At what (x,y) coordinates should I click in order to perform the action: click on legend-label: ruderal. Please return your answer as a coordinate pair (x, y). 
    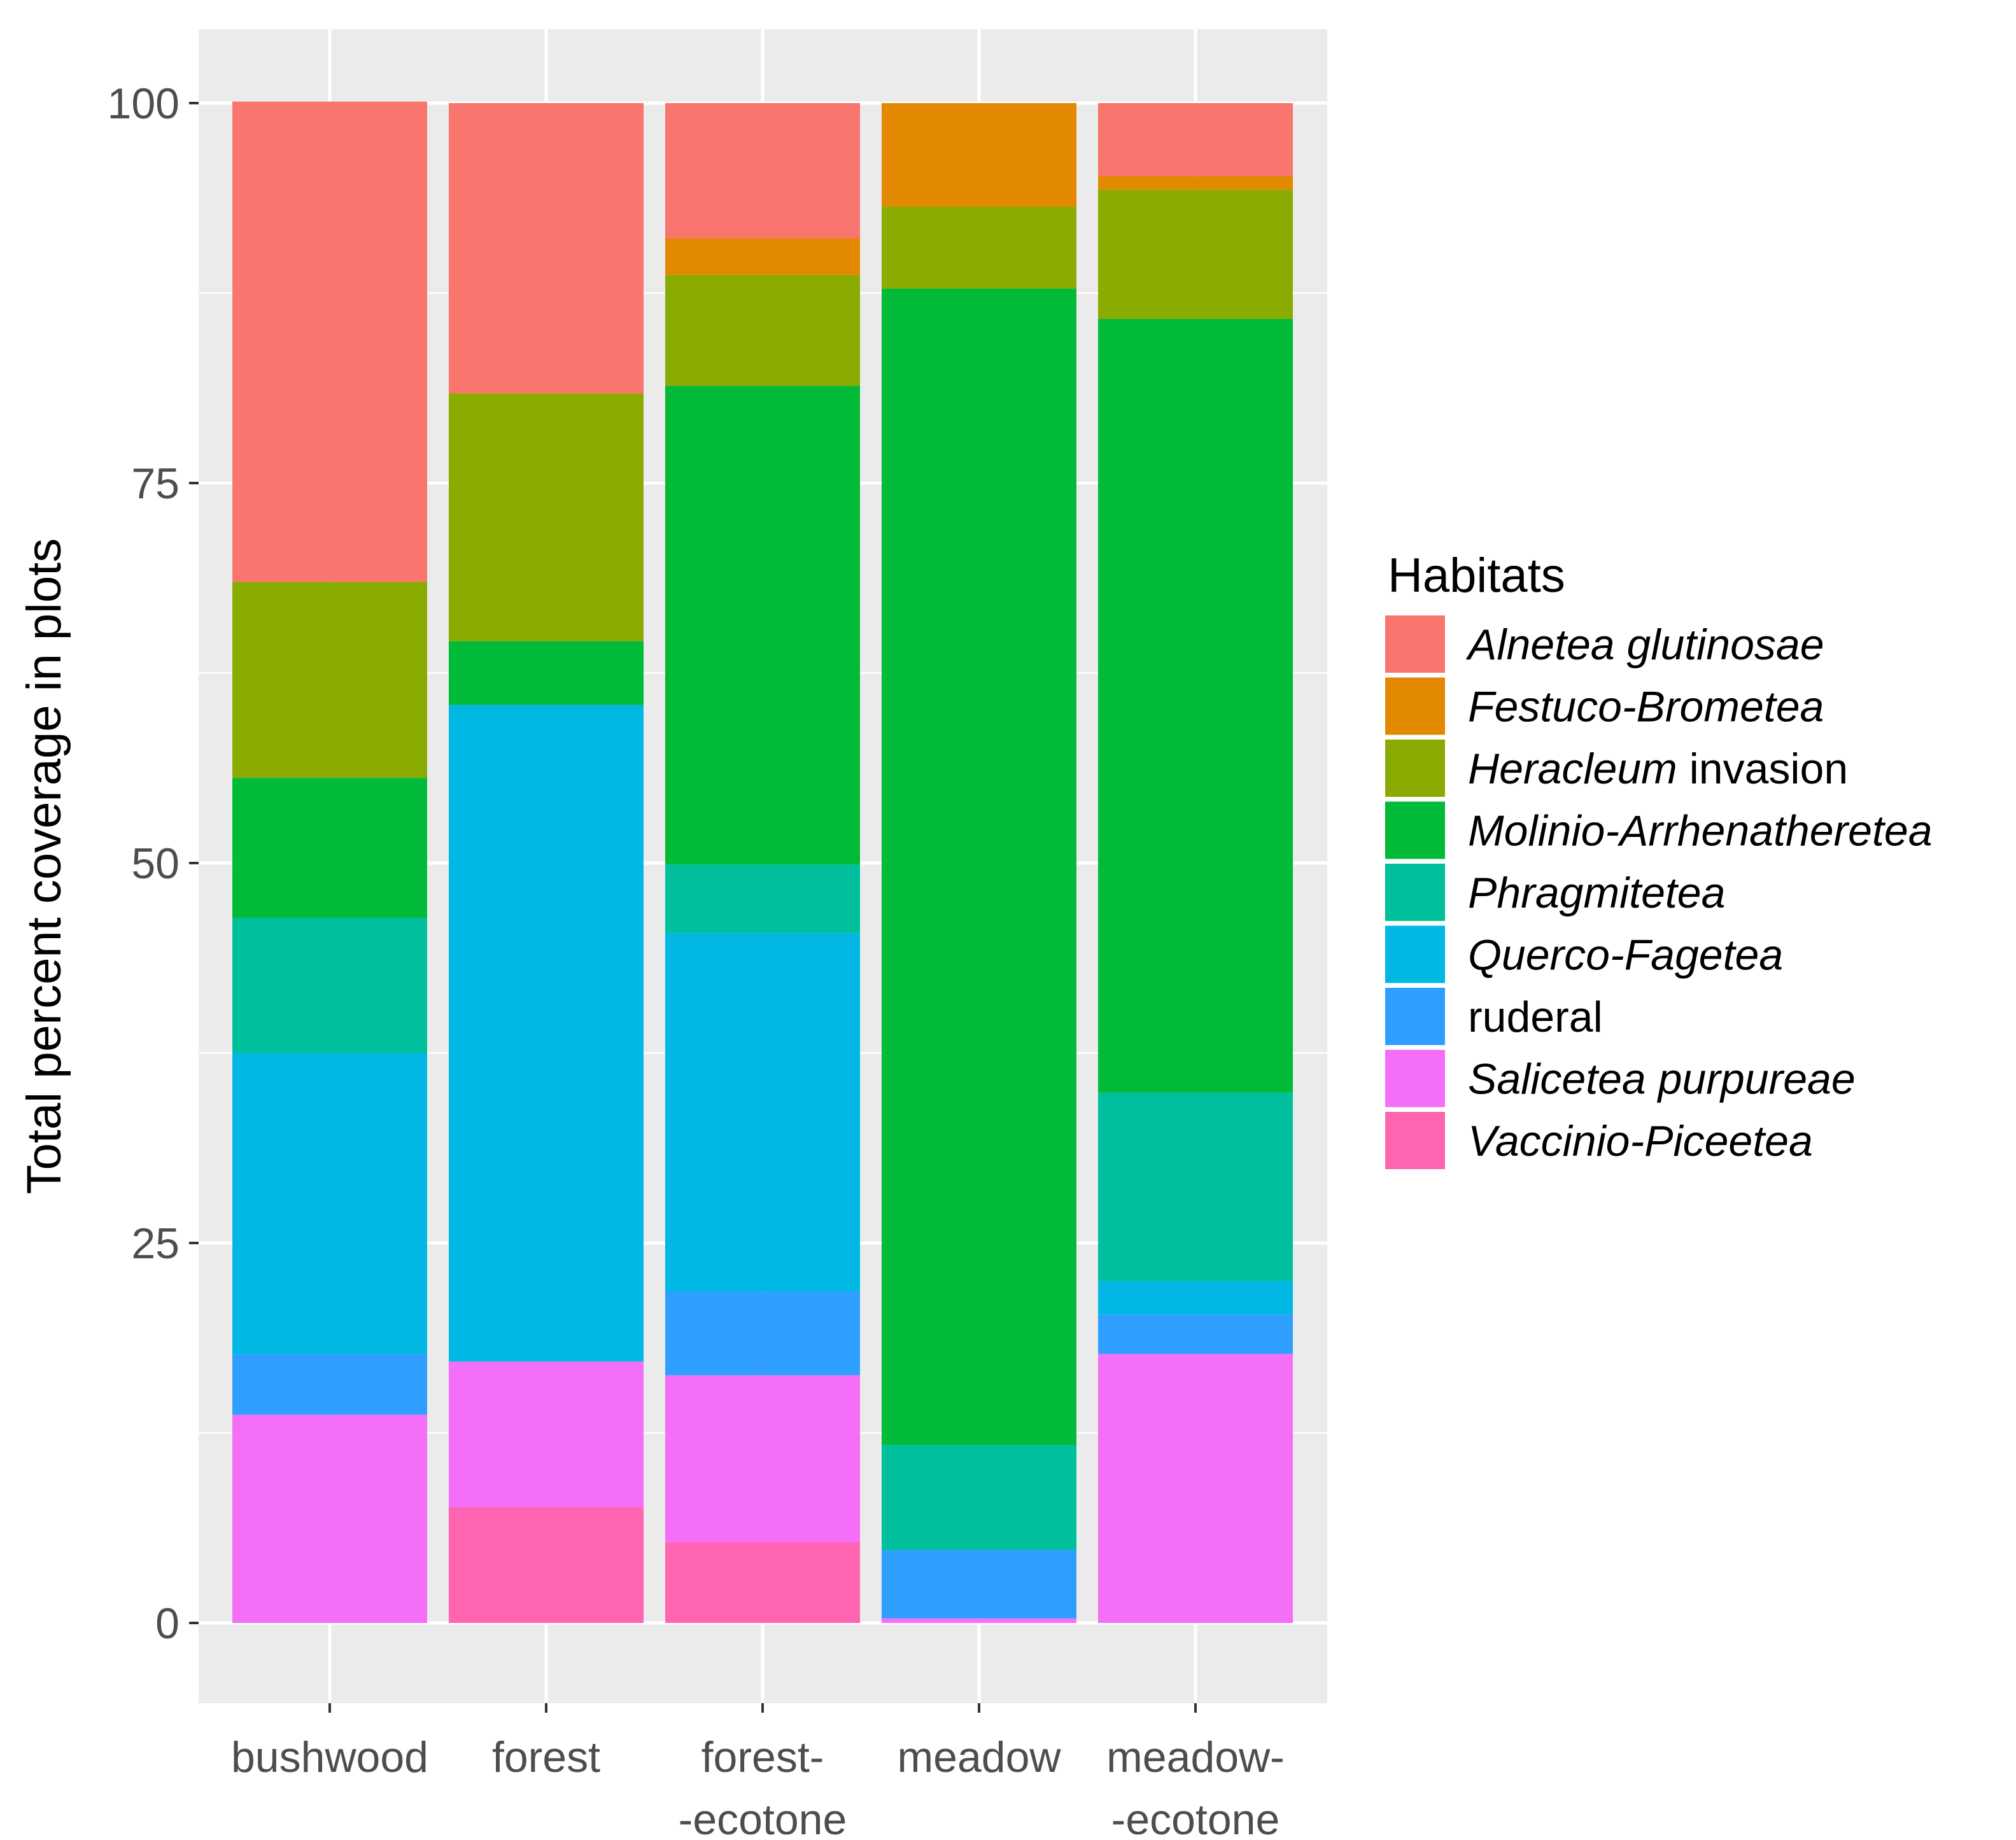
    Looking at the image, I should click on (1535, 1017).